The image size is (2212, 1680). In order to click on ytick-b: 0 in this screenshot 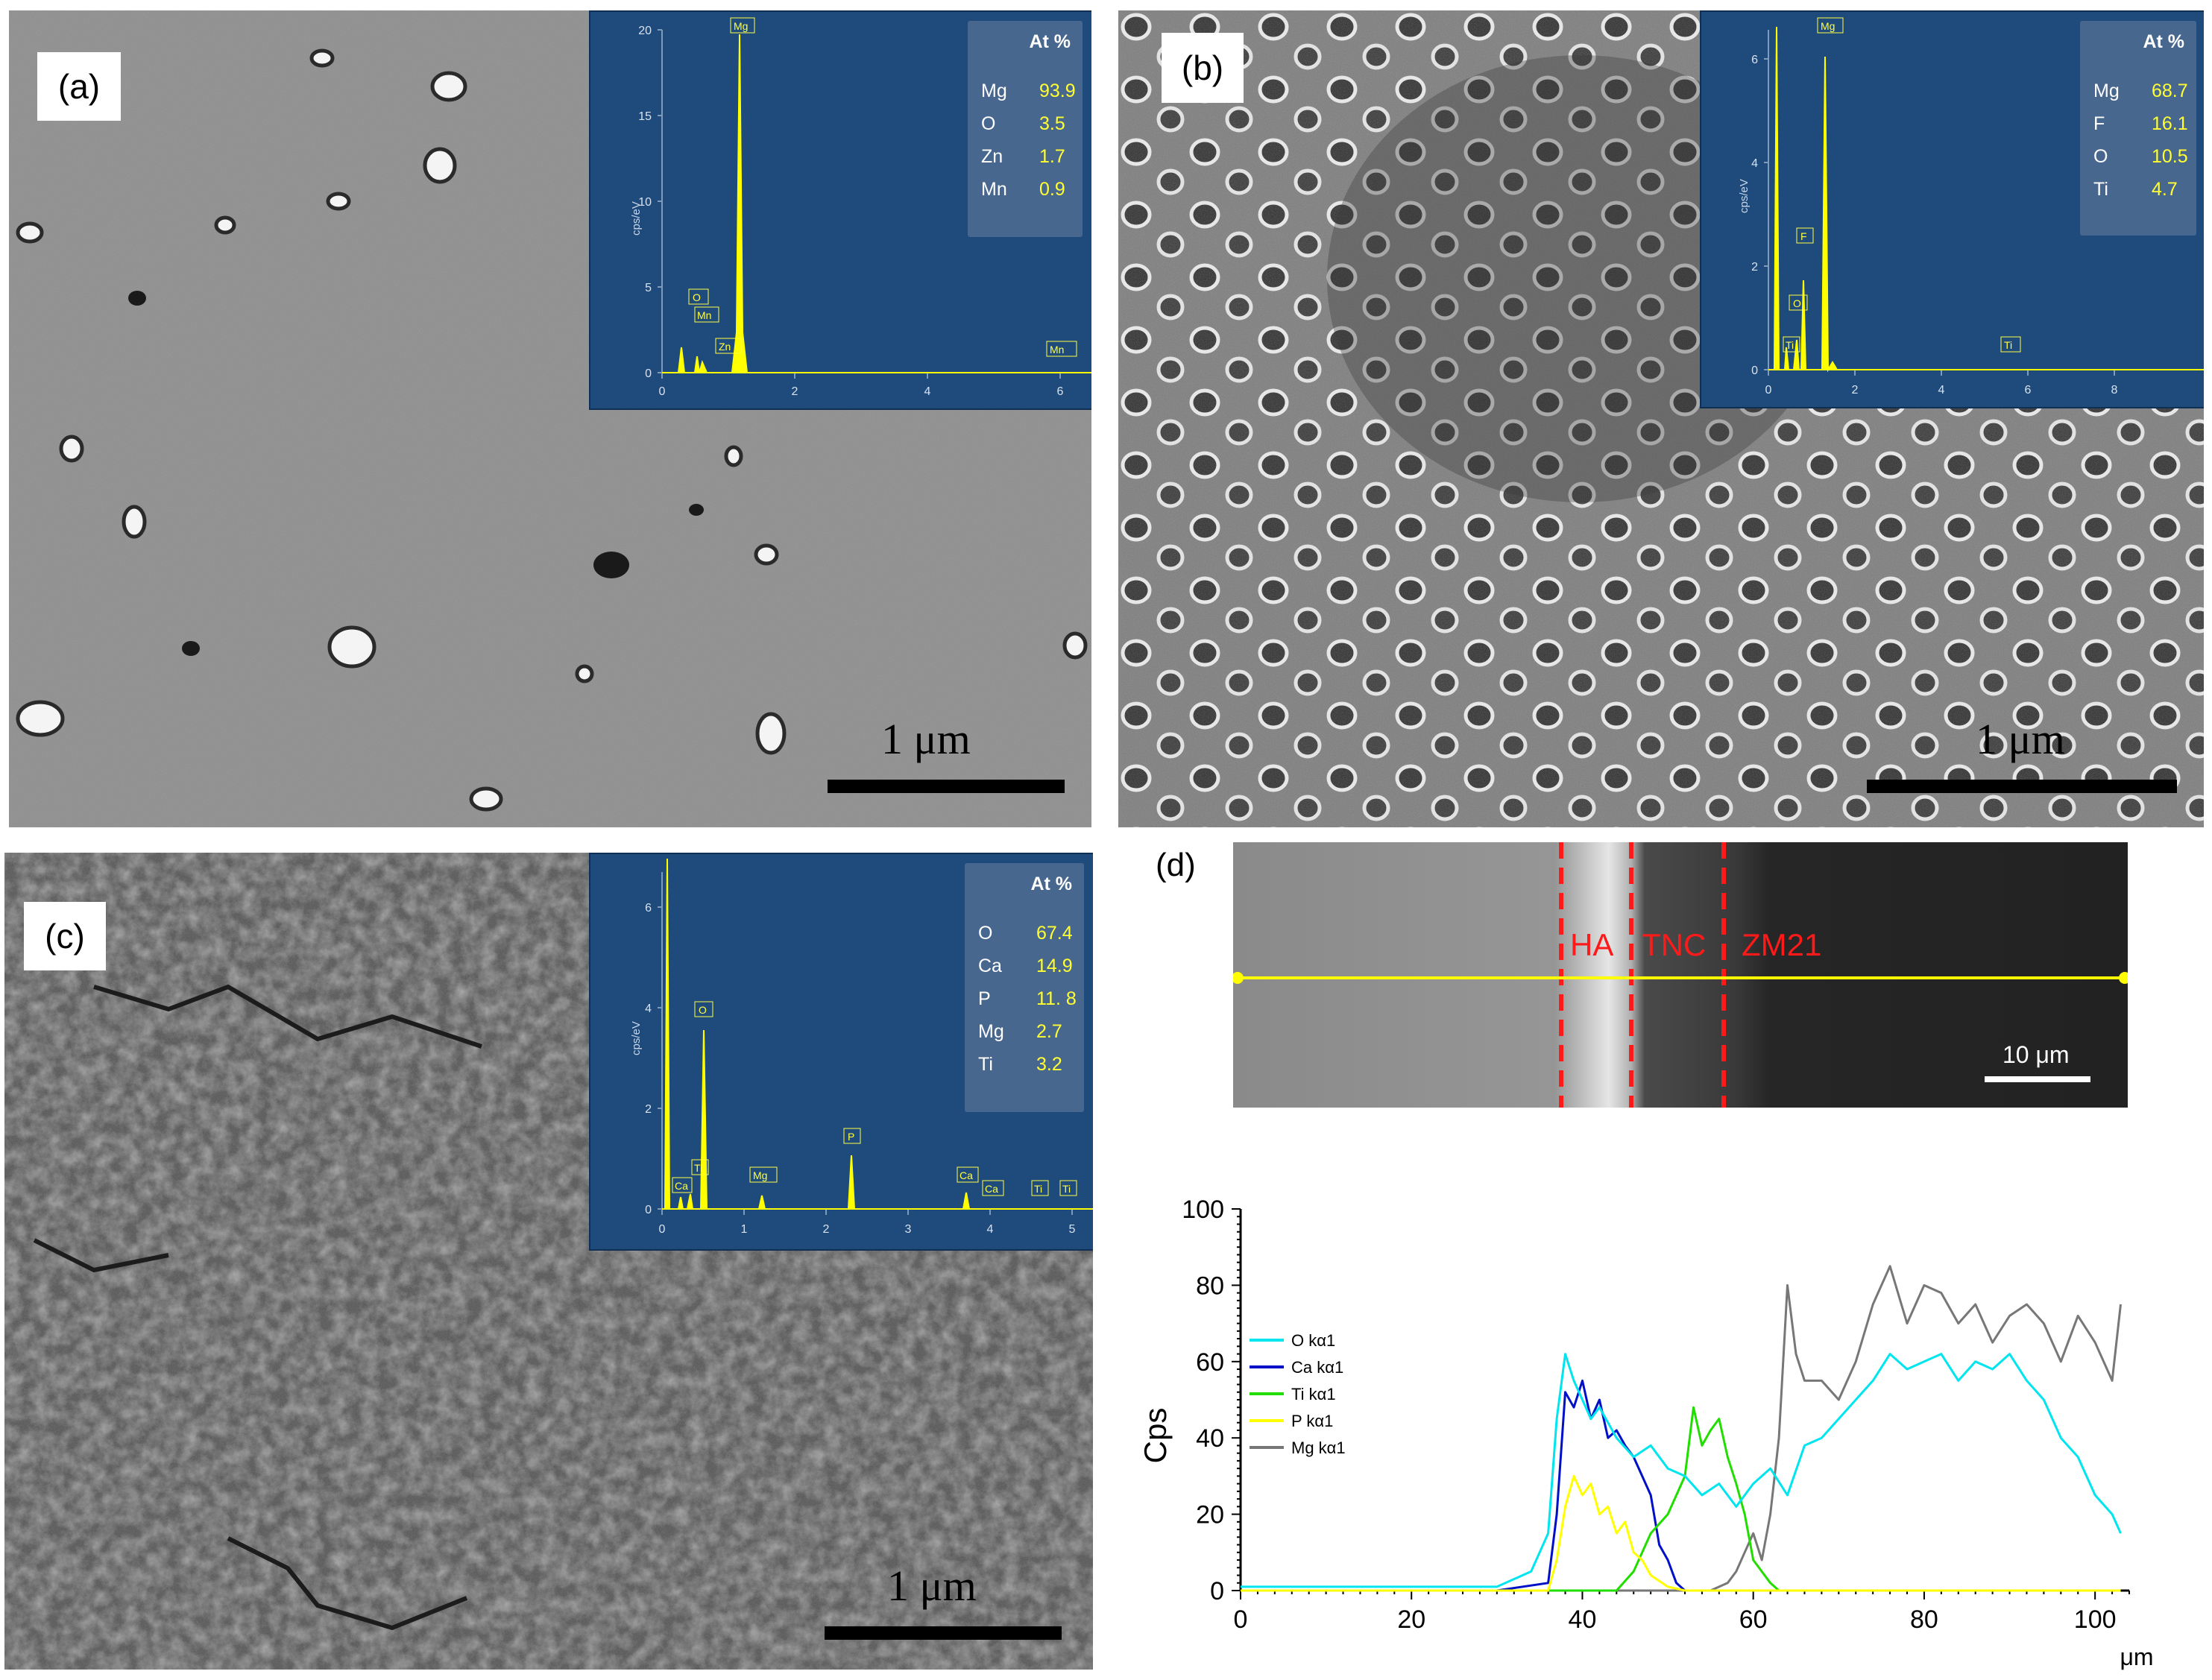, I will do `click(1754, 370)`.